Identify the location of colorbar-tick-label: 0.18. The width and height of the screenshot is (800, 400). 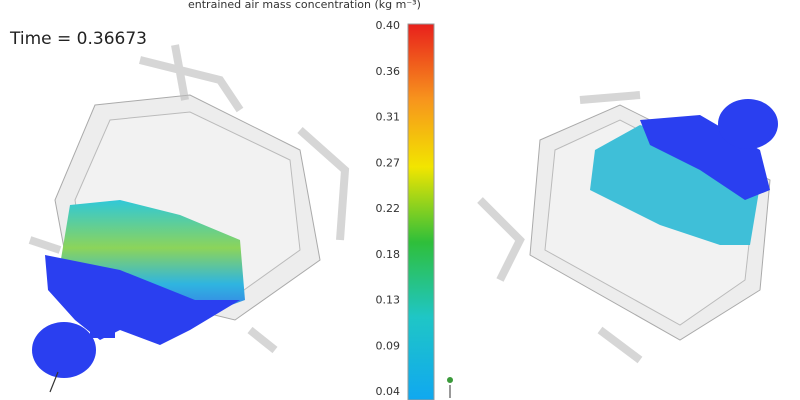
(388, 254).